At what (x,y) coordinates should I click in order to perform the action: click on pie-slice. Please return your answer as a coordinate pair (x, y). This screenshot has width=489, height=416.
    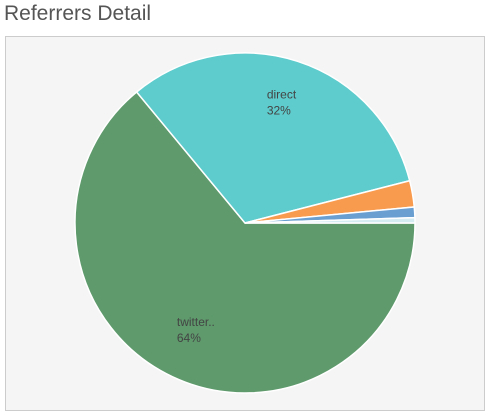
    Looking at the image, I should click on (330, 220).